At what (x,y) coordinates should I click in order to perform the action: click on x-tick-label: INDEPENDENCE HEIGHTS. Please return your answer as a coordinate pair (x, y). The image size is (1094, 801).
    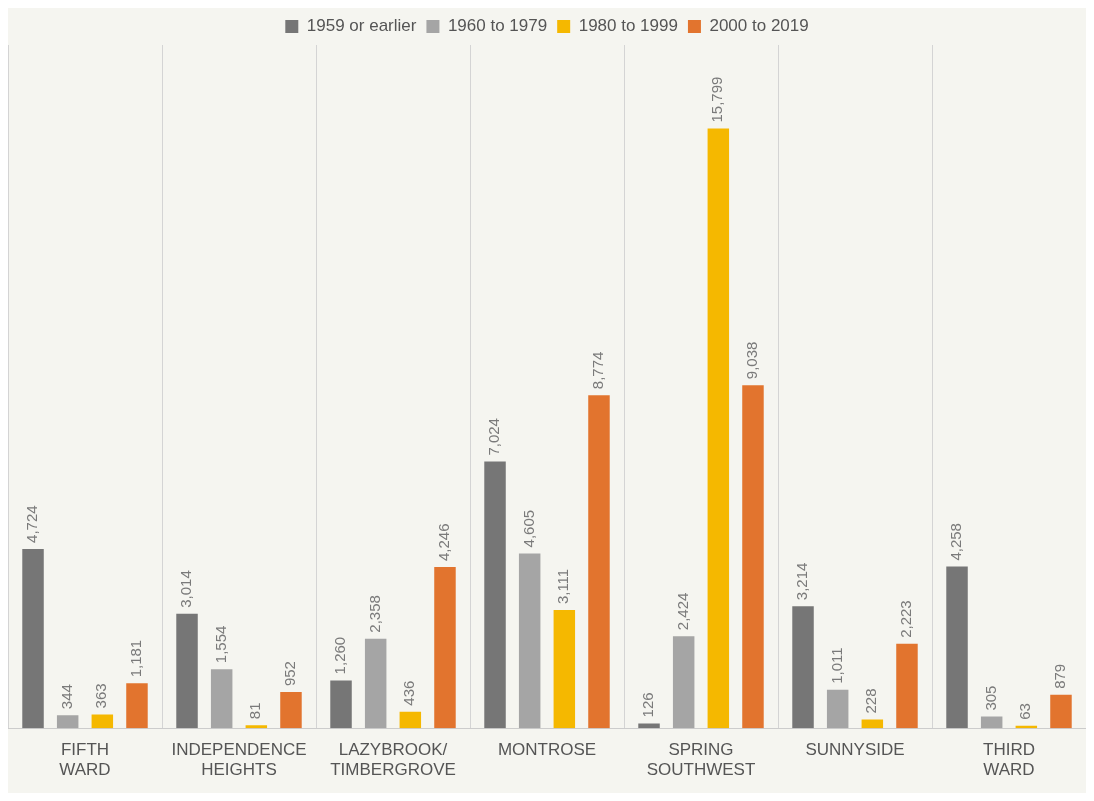
    Looking at the image, I should click on (239, 760).